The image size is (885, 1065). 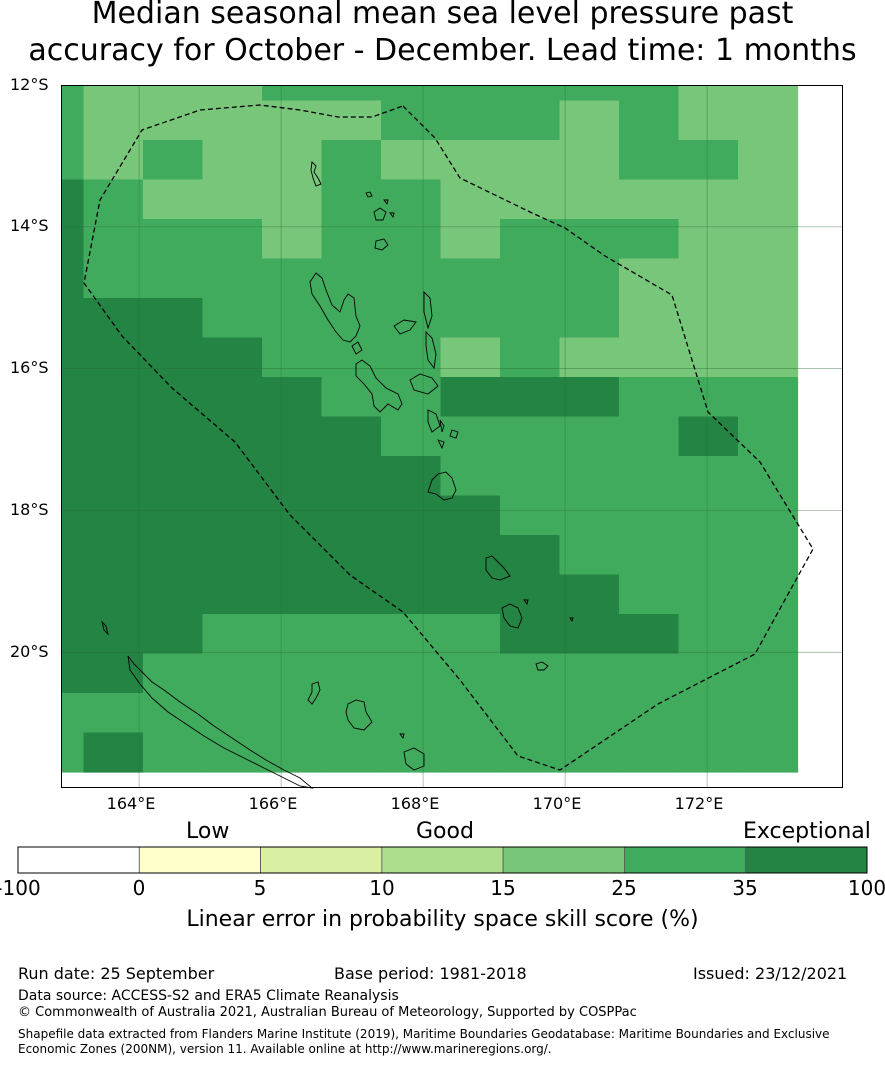 I want to click on island-erromango, so click(x=498, y=568).